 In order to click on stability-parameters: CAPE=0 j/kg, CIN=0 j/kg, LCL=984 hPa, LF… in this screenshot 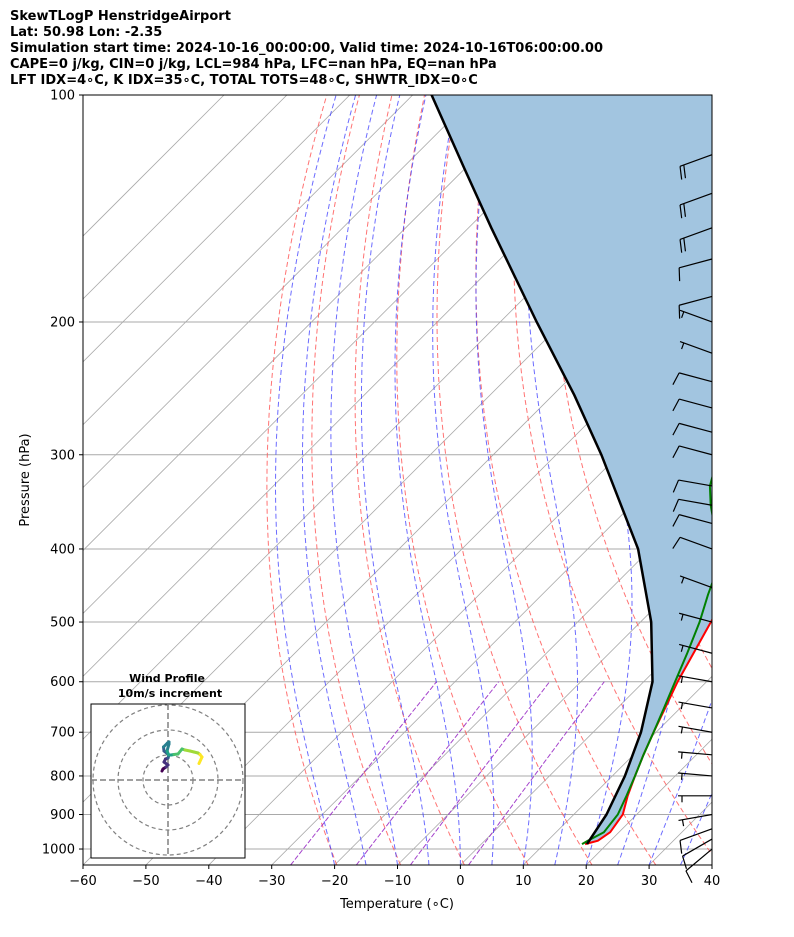, I will do `click(253, 64)`.